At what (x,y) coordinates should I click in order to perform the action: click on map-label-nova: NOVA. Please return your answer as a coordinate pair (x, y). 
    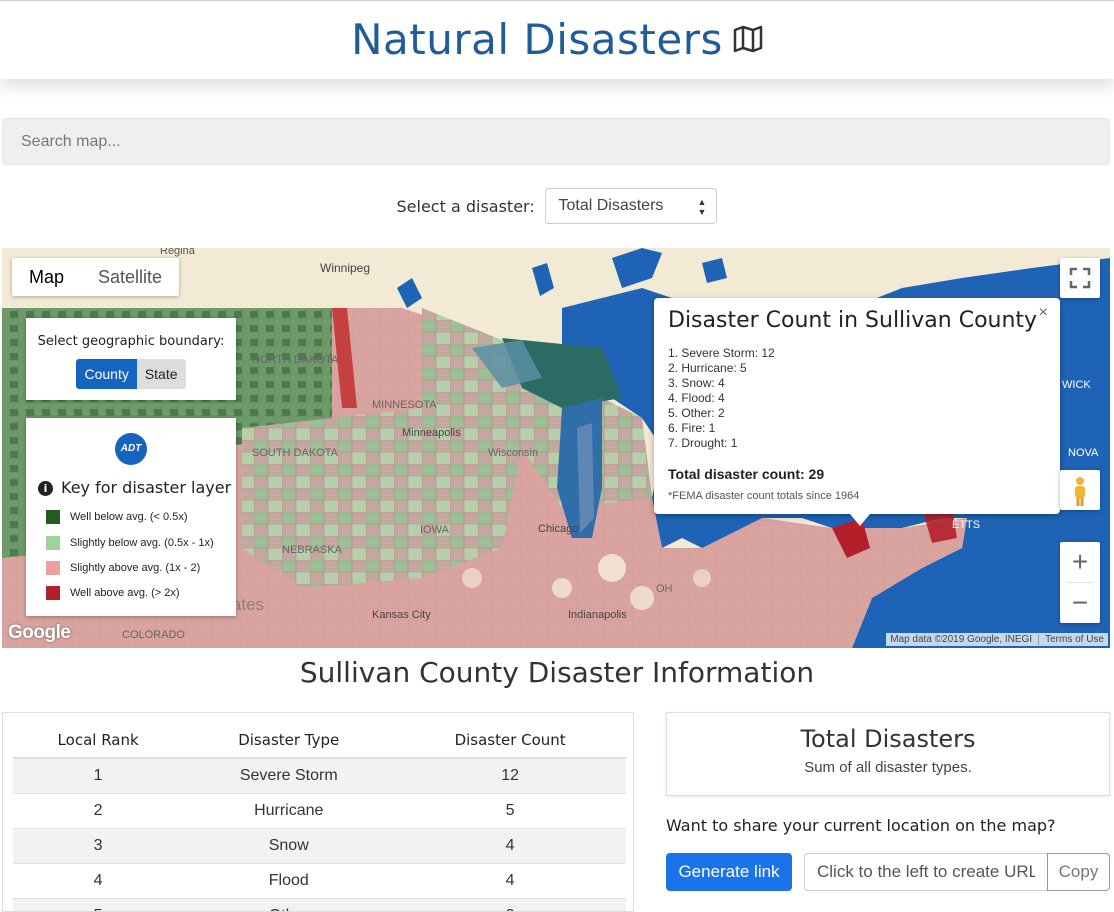
    Looking at the image, I should click on (1083, 453).